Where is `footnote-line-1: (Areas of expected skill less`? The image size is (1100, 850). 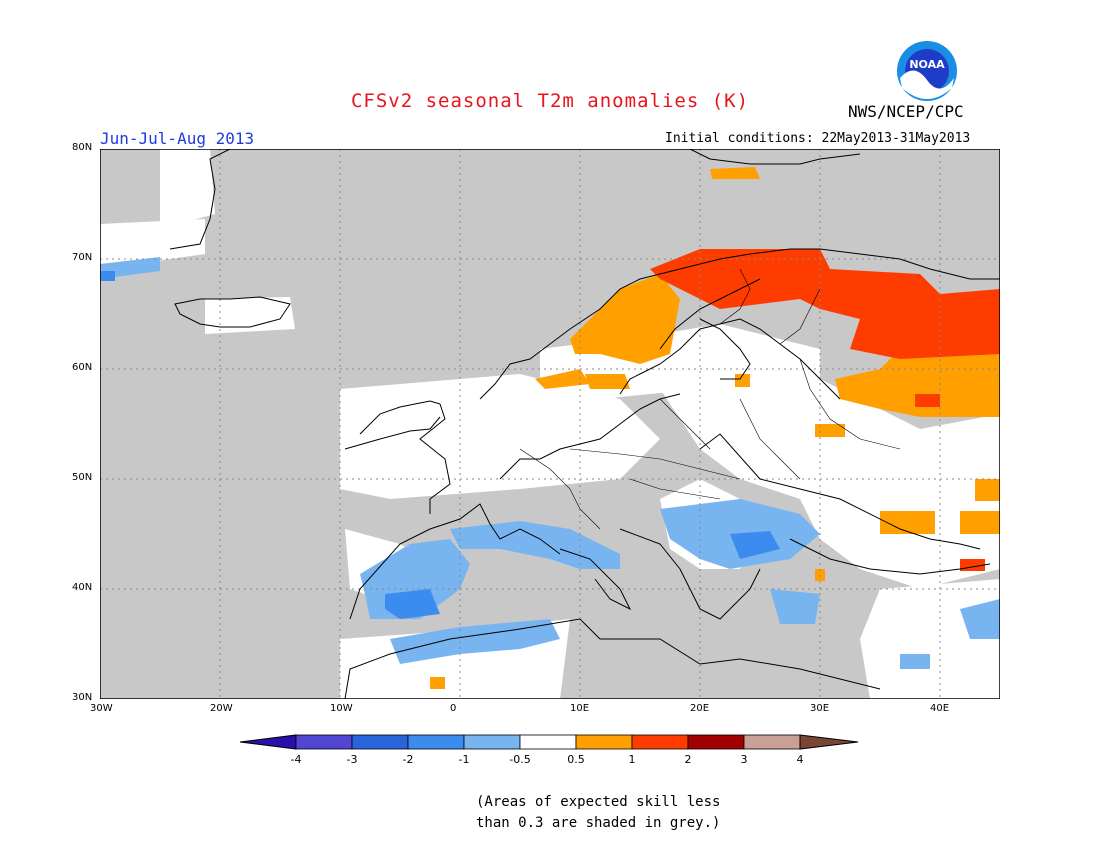
footnote-line-1: (Areas of expected skill less is located at coordinates (598, 802).